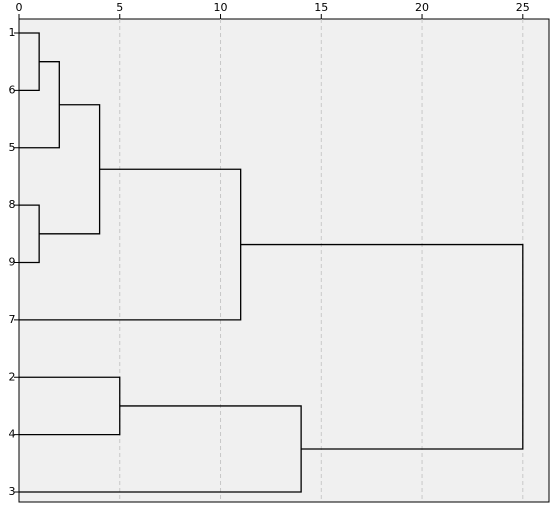 This screenshot has height=505, width=554. Describe the element at coordinates (12, 376) in the screenshot. I see `leaf-label: 2` at that location.